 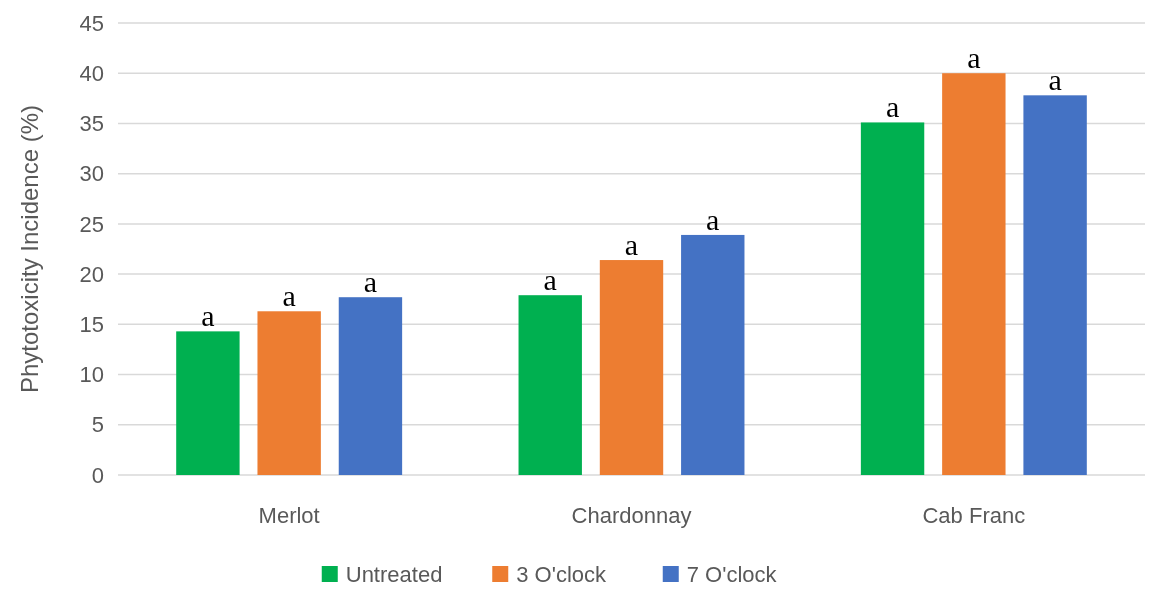 I want to click on y-tick-label: 15, so click(x=91, y=325).